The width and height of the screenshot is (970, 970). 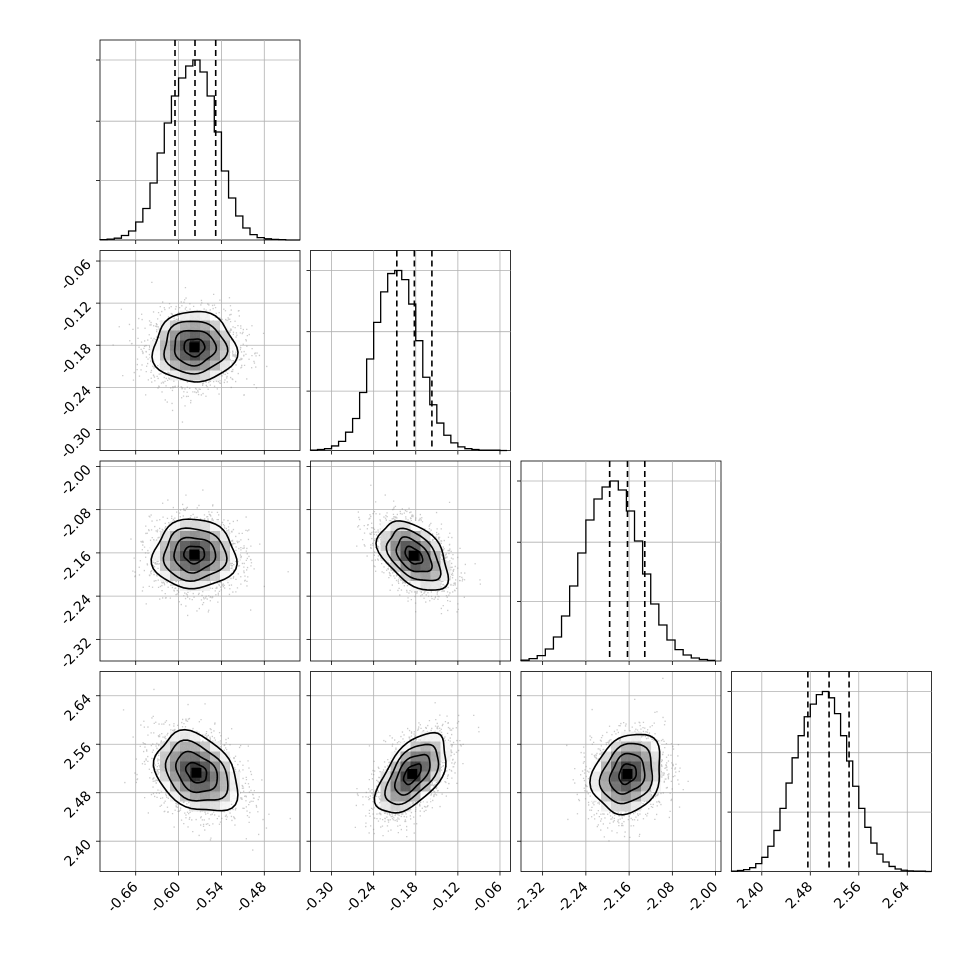 What do you see at coordinates (76, 274) in the screenshot?
I see `ytick-label: -0.06` at bounding box center [76, 274].